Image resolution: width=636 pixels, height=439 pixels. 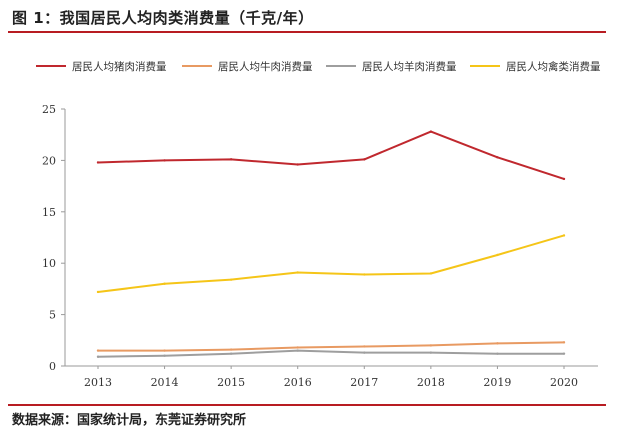 What do you see at coordinates (364, 382) in the screenshot?
I see `x-tick-label: 2017` at bounding box center [364, 382].